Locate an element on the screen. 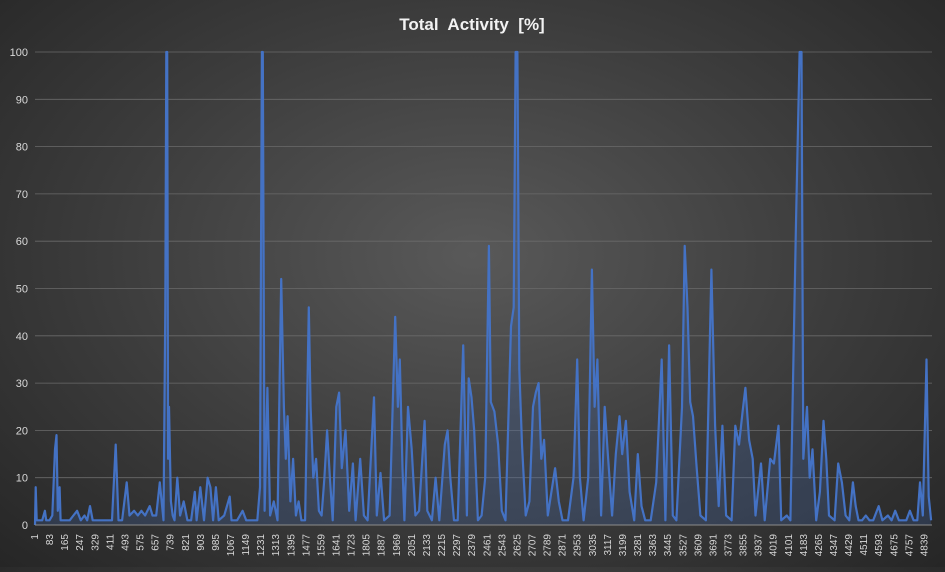  x-tick-label: 2215 is located at coordinates (442, 545).